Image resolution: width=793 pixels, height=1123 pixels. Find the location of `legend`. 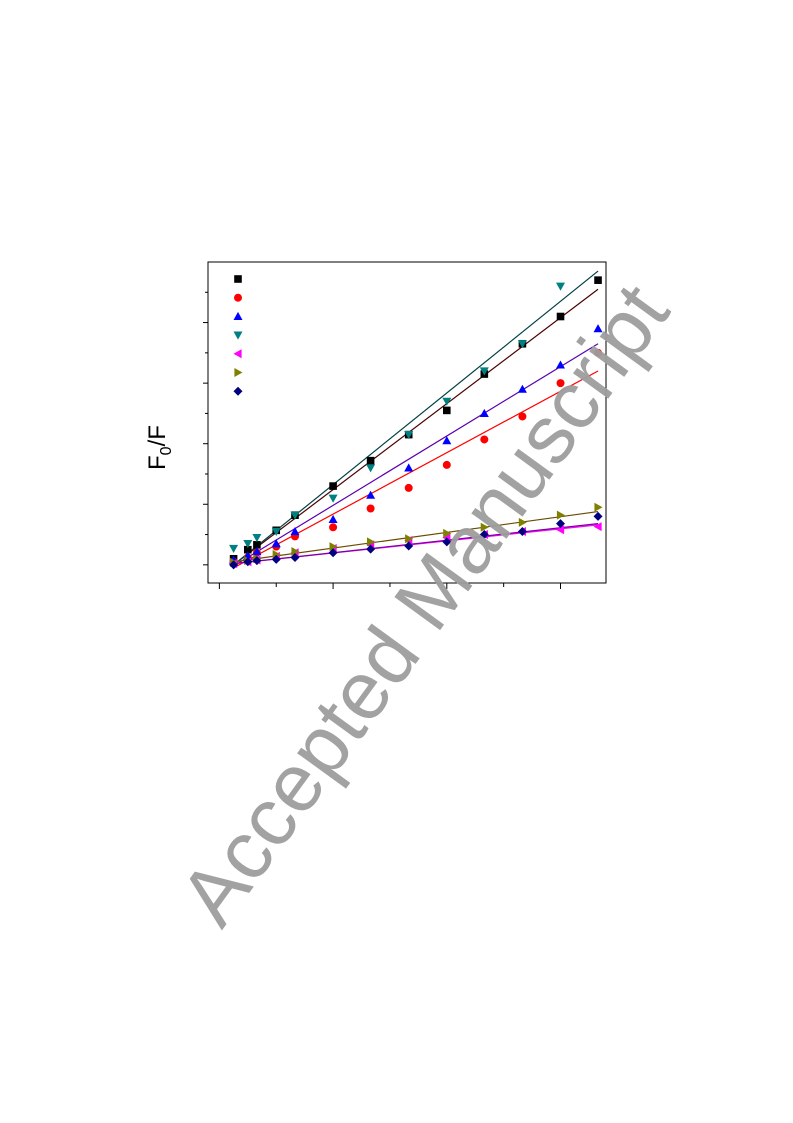

legend is located at coordinates (238, 335).